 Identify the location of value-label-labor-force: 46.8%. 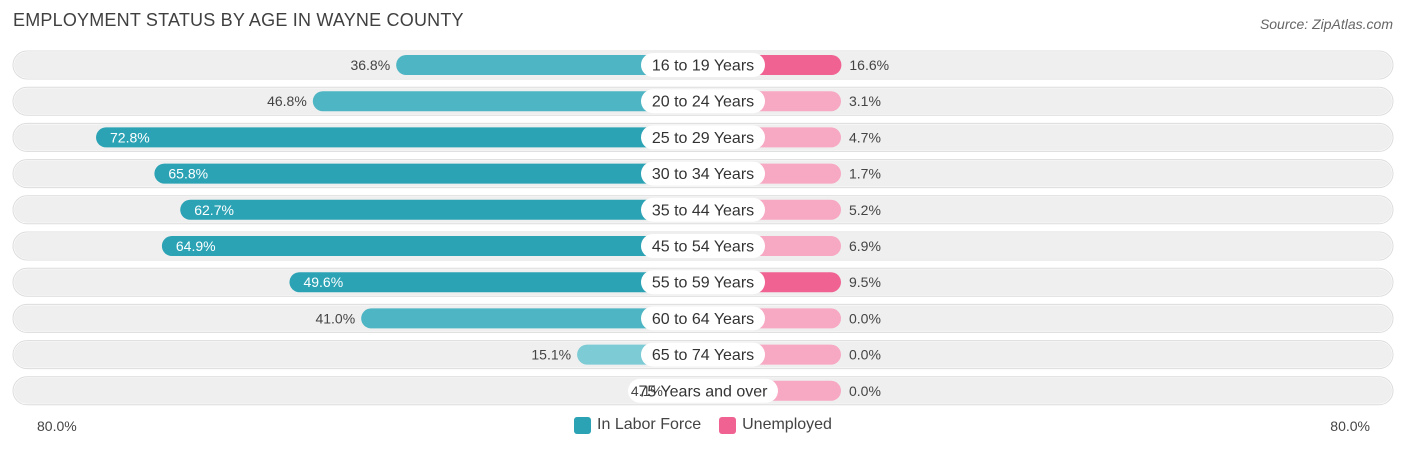
(287, 101).